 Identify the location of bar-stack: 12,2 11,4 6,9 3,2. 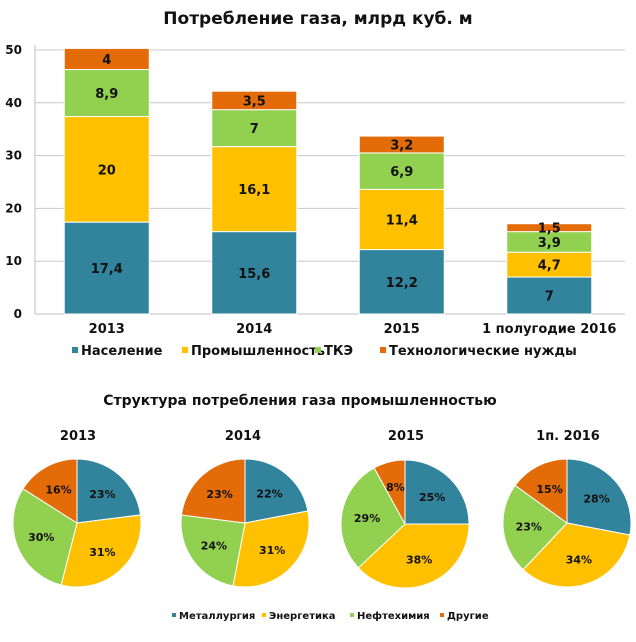
(401, 225).